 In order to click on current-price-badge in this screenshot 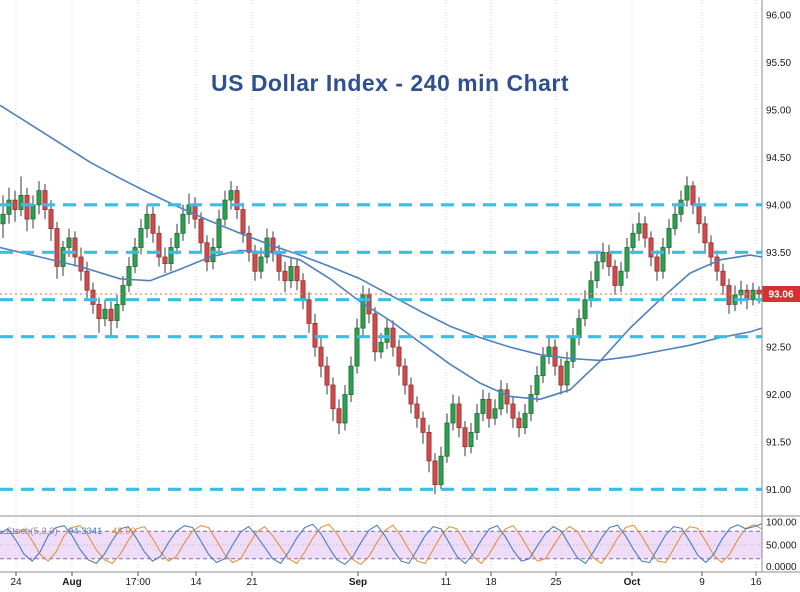, I will do `click(781, 293)`.